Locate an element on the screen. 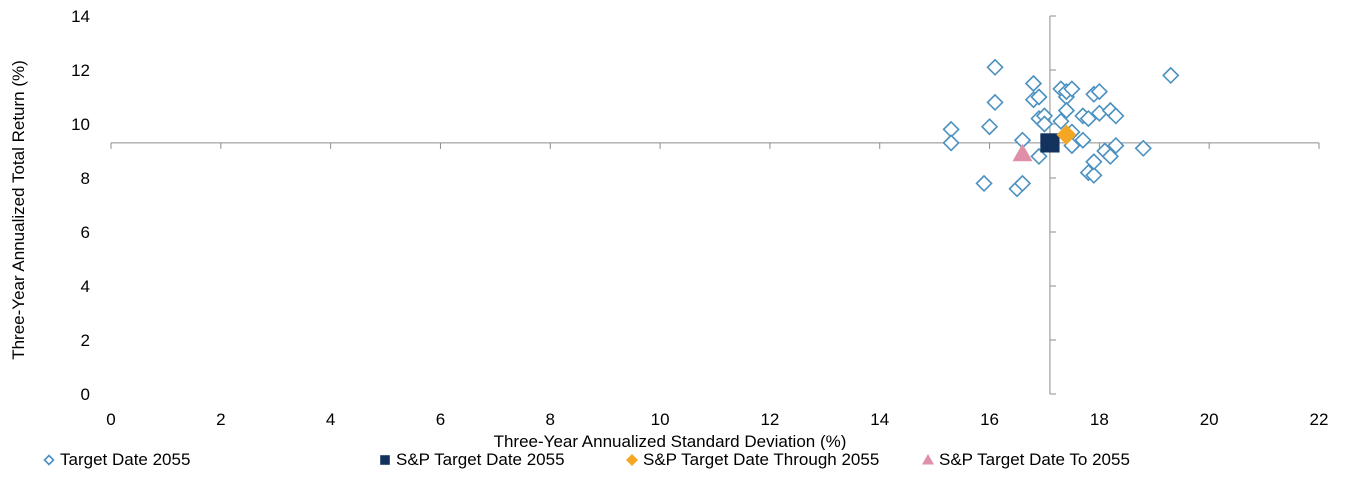 This screenshot has height=502, width=1345. legend-label: S&P Target Date Through 2055 is located at coordinates (761, 459).